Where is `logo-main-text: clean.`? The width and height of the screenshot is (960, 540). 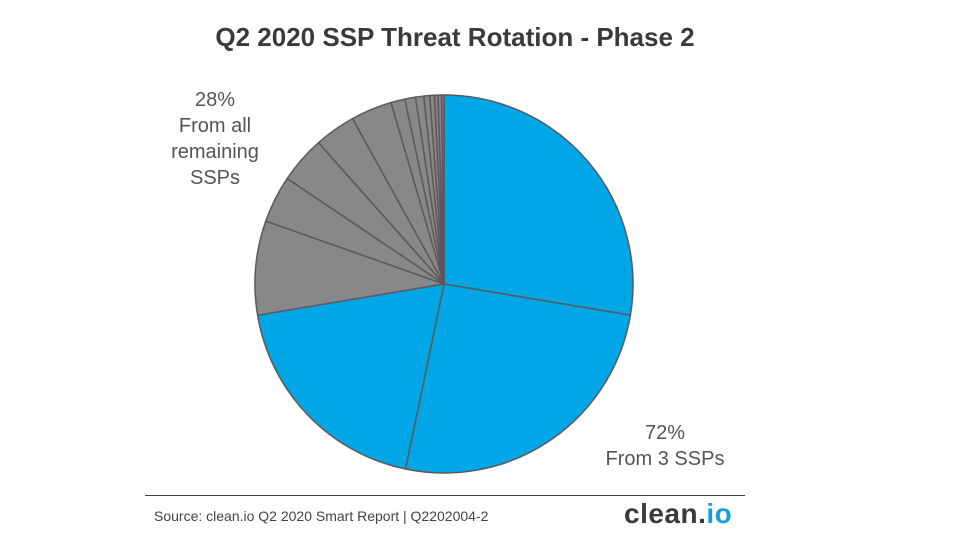 logo-main-text: clean. is located at coordinates (665, 513).